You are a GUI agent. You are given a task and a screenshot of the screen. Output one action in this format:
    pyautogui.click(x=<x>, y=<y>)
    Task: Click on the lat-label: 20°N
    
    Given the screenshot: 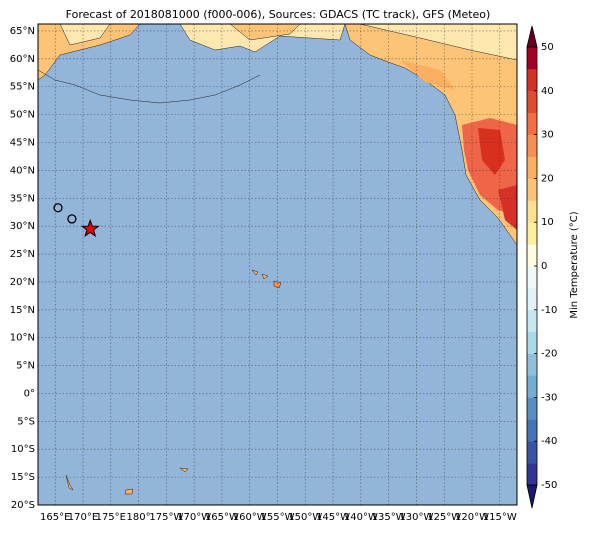 What is the action you would take?
    pyautogui.click(x=22, y=282)
    